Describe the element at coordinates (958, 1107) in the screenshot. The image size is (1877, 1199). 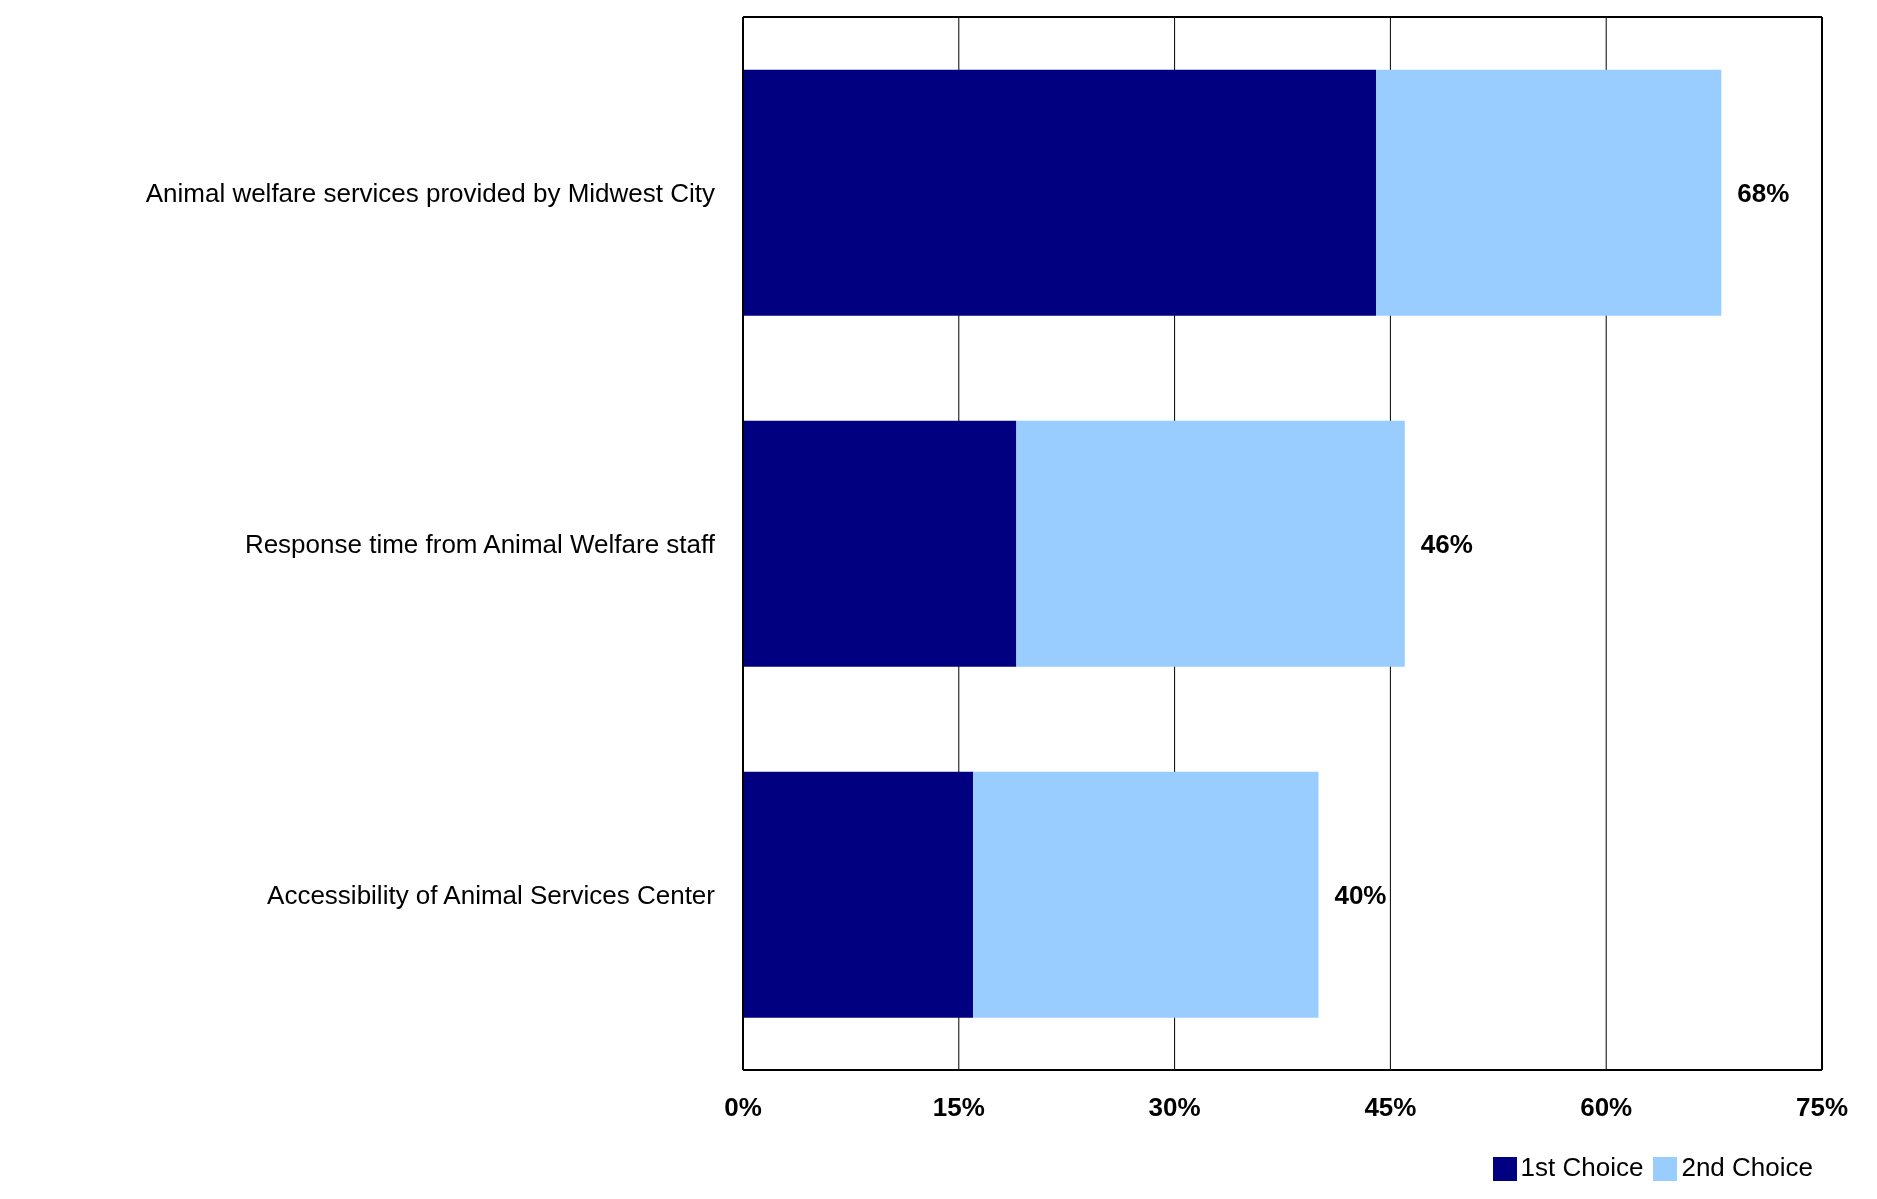
I see `x-tick-label: 15%` at that location.